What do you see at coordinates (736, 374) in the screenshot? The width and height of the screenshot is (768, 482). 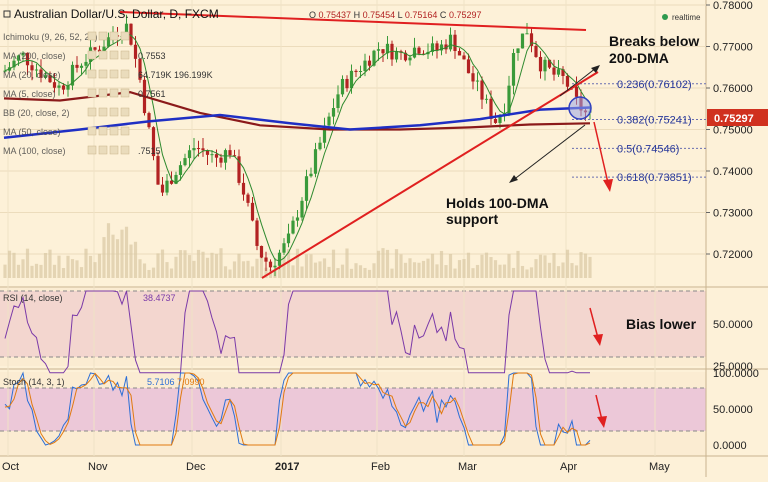 I see `stoch-tick-label: 100.0000` at bounding box center [736, 374].